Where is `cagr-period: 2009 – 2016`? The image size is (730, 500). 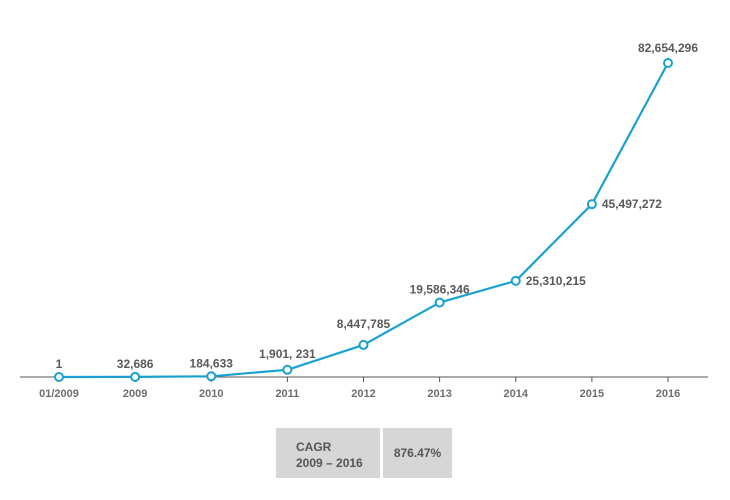 cagr-period: 2009 – 2016 is located at coordinates (329, 463).